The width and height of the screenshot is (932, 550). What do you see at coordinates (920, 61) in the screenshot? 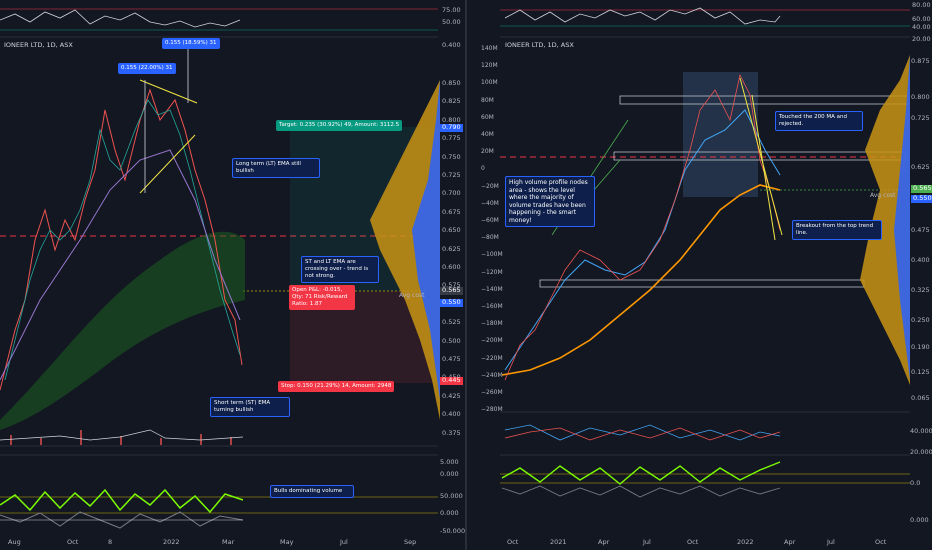
I see `price-axis-label: 0.875` at bounding box center [920, 61].